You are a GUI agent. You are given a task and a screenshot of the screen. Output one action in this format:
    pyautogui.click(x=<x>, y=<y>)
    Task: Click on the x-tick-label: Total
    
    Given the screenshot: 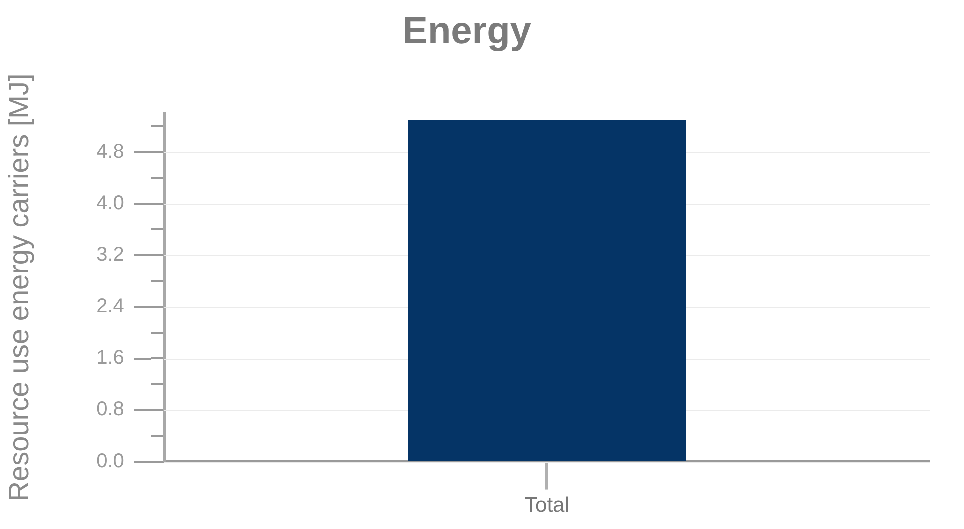 What is the action you would take?
    pyautogui.click(x=547, y=506)
    